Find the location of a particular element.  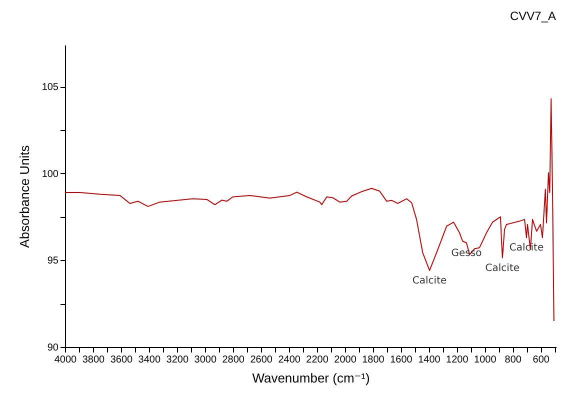

x-tick-label: 2600 is located at coordinates (261, 360).